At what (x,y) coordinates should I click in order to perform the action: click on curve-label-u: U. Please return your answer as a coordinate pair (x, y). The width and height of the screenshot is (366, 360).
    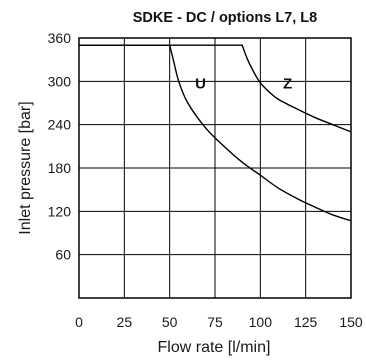
    Looking at the image, I should click on (200, 84).